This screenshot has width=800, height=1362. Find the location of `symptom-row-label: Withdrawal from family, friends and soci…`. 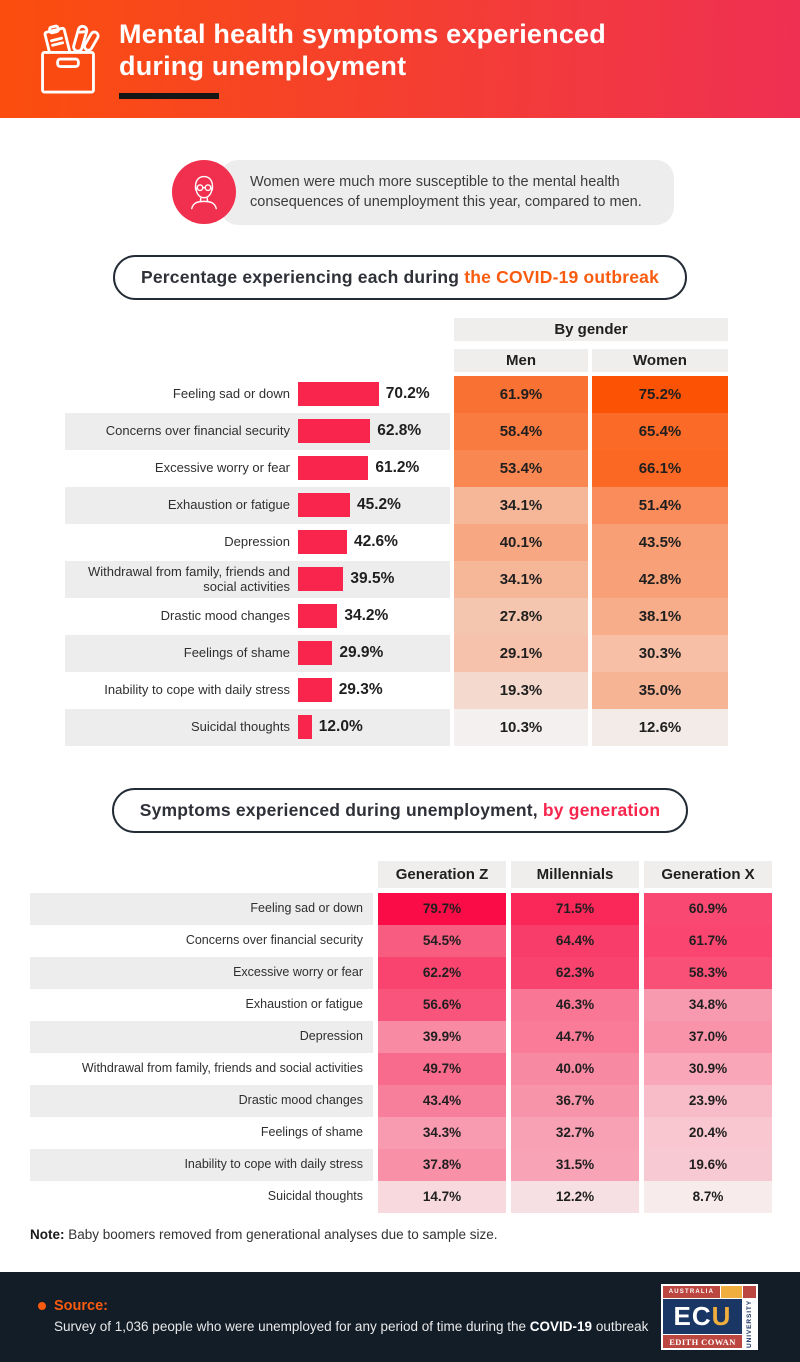

symptom-row-label: Withdrawal from family, friends and soci… is located at coordinates (222, 1068).